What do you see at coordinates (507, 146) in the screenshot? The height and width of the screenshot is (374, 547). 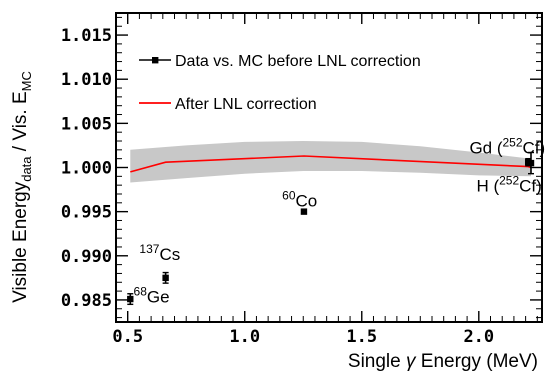 I see `source-label: Gd (252Cf)` at bounding box center [507, 146].